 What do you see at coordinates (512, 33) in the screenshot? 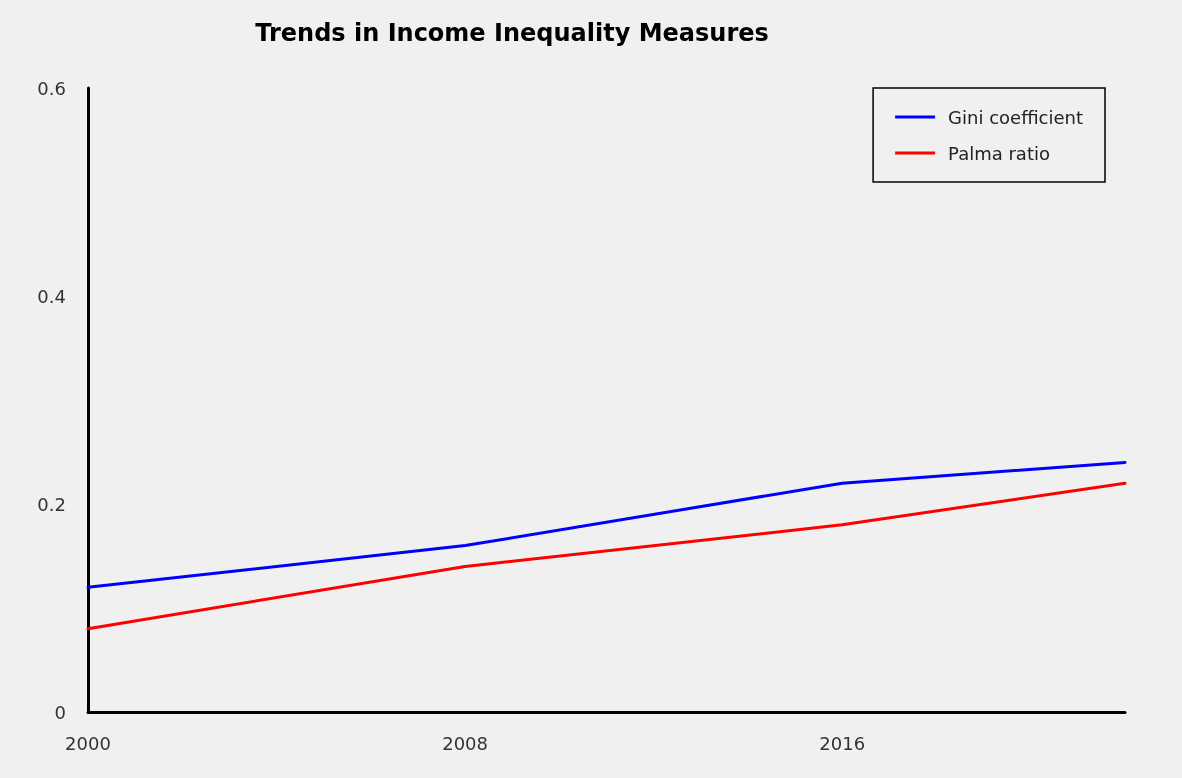
I see `chart-title: Trends in Income Inequality Measures` at bounding box center [512, 33].